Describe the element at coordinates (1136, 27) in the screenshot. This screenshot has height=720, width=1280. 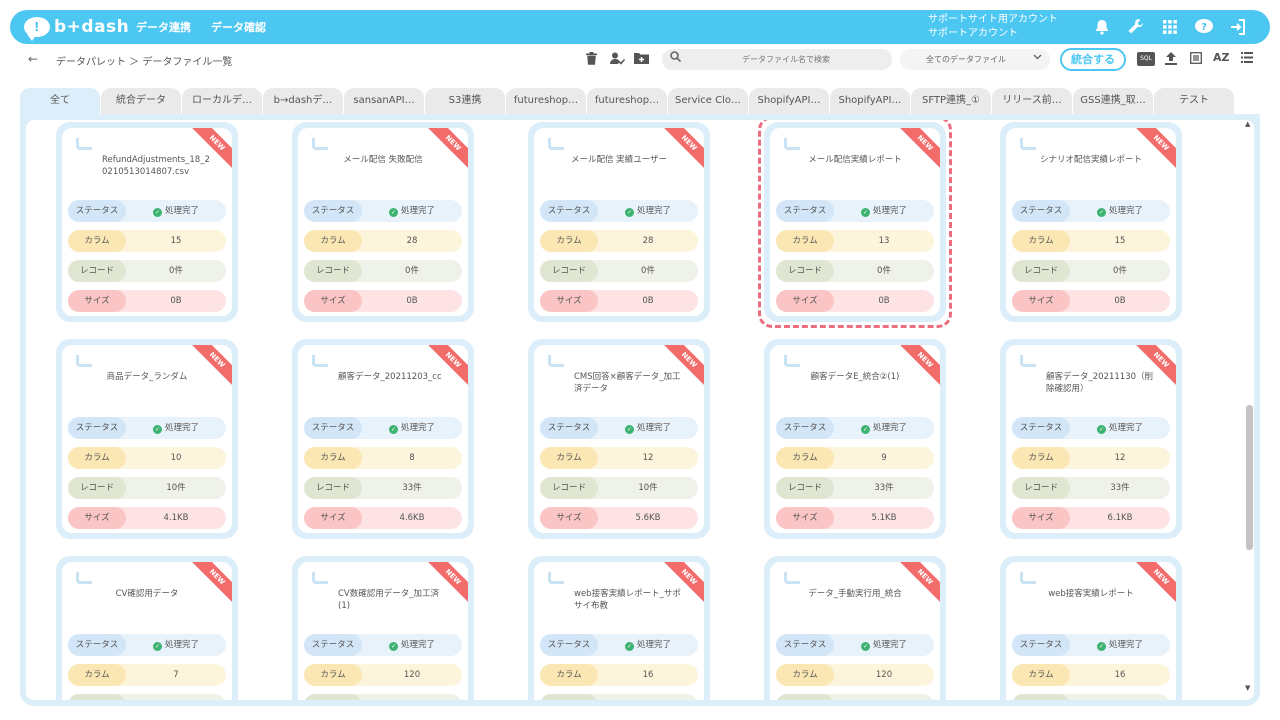
I see `wrench-icon` at that location.